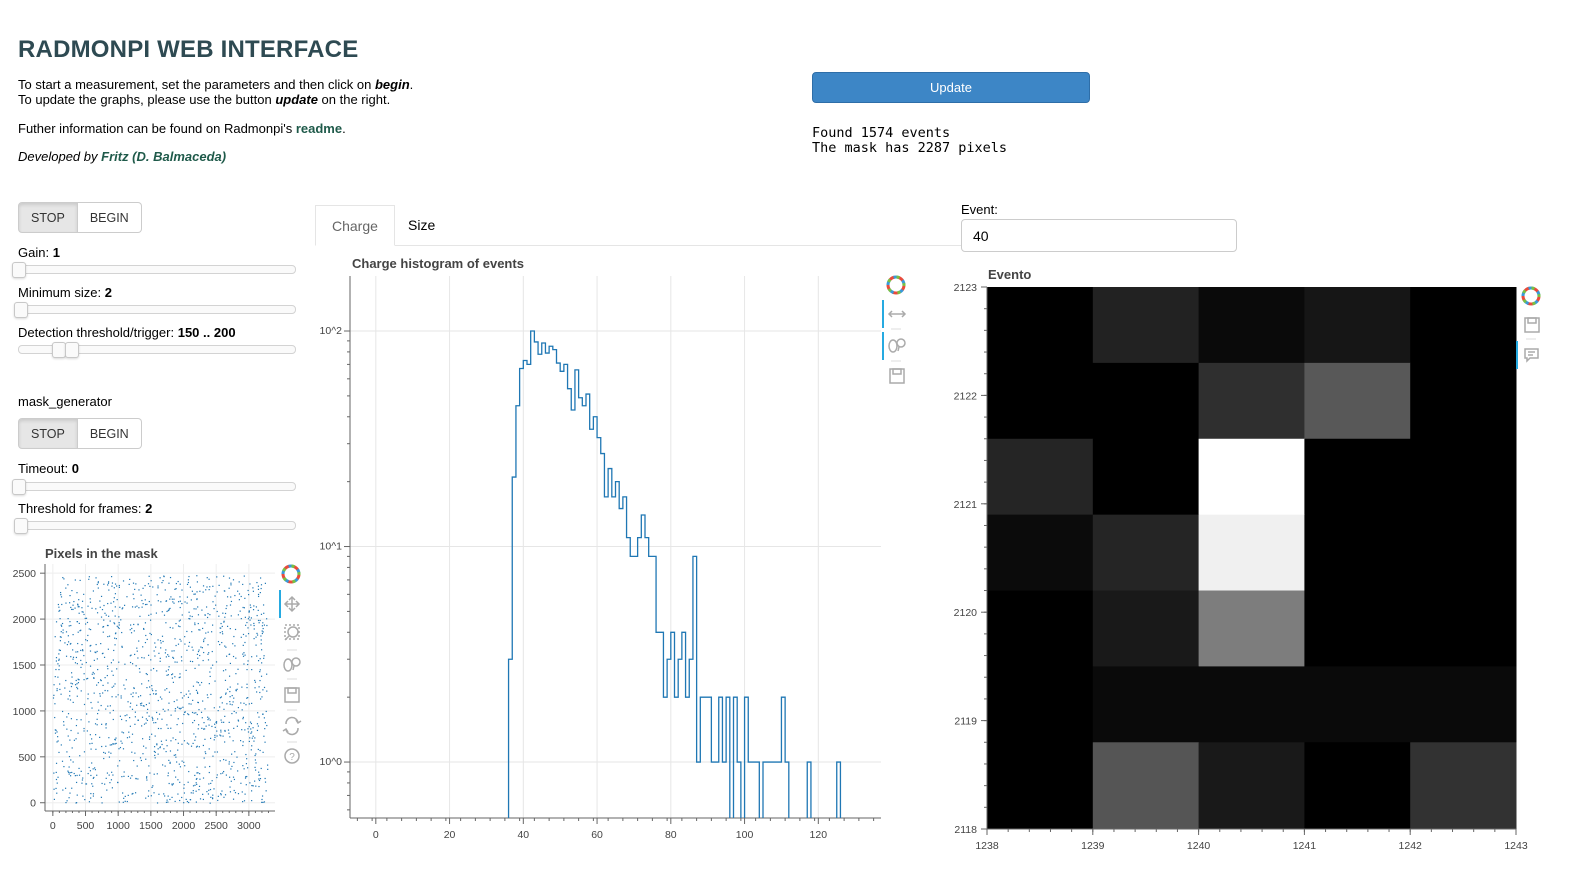 This screenshot has height=885, width=1580. I want to click on mask-stop-button: STOP, so click(48, 433).